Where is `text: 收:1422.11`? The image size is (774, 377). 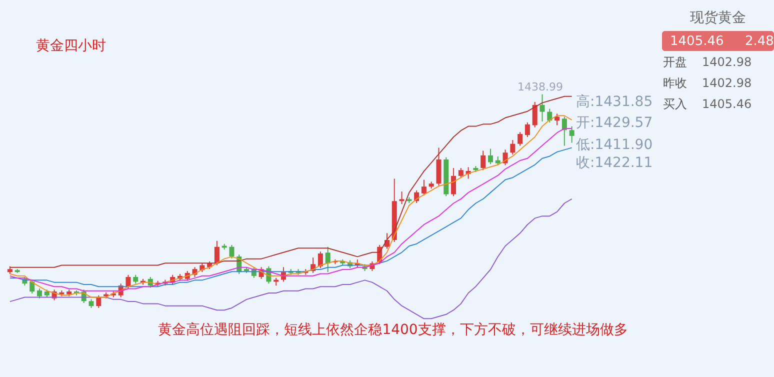 text: 收:1422.11 is located at coordinates (614, 163).